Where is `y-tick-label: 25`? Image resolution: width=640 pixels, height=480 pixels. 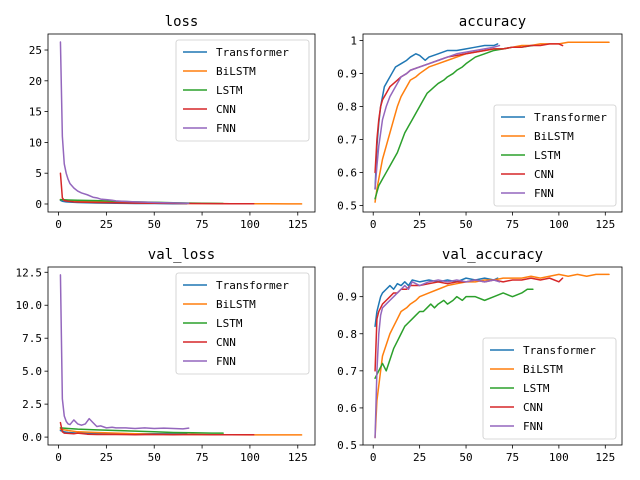 y-tick-label: 25 is located at coordinates (35, 50).